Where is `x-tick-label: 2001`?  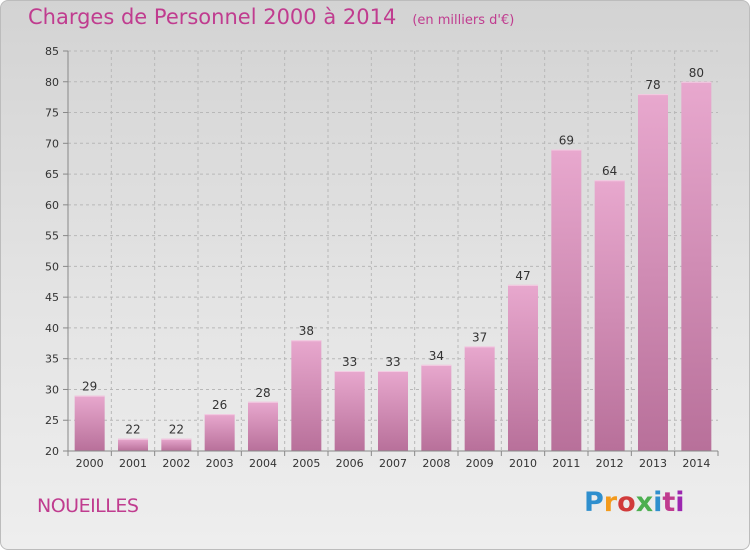
x-tick-label: 2001 is located at coordinates (133, 463).